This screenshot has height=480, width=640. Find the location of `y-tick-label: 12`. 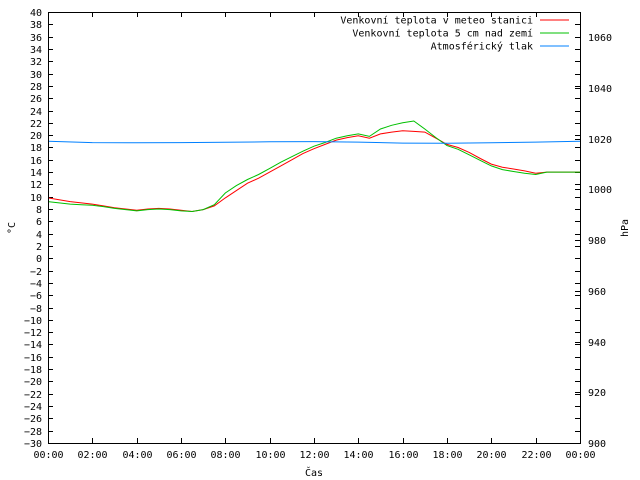

y-tick-label: 12 is located at coordinates (36, 185).